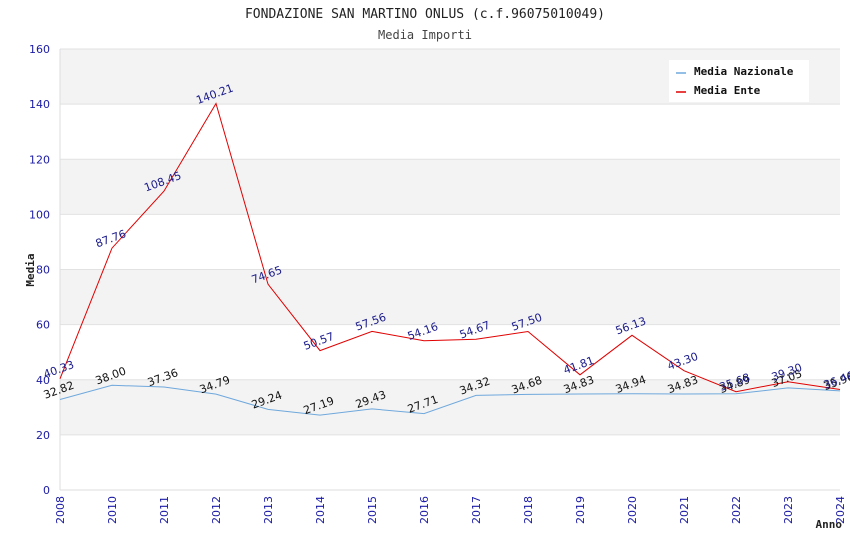  Describe the element at coordinates (684, 510) in the screenshot. I see `x-tick-label: 2021` at that location.